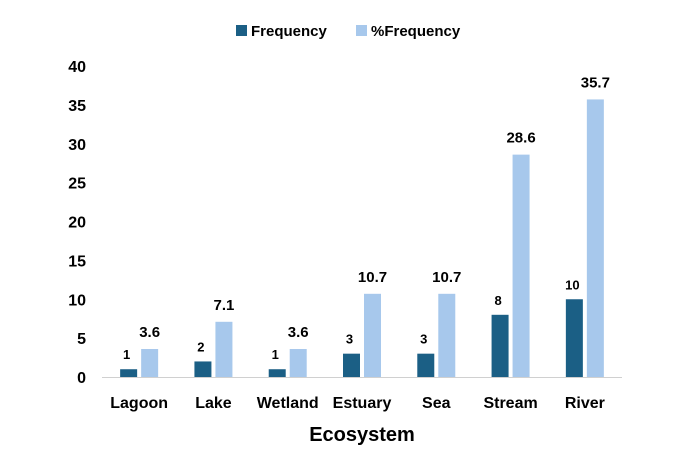  Describe the element at coordinates (77, 67) in the screenshot. I see `y-tick-label: 40` at that location.